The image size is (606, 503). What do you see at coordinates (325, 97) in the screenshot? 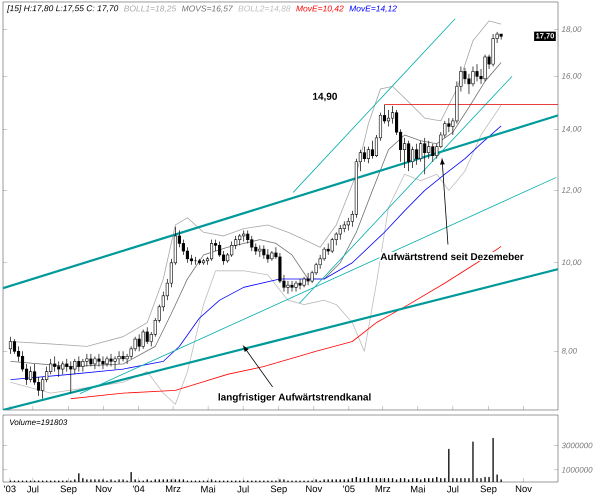
I see `annotation: 14,90` at bounding box center [325, 97].